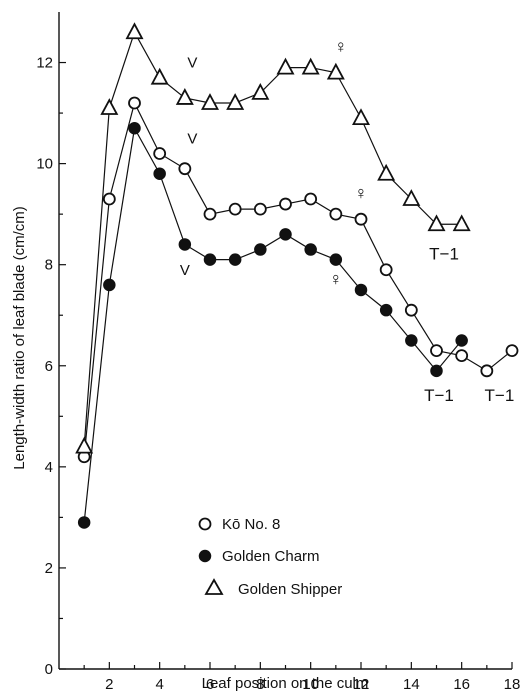 This screenshot has width=524, height=694. What do you see at coordinates (19, 337) in the screenshot?
I see `y-axis-label: Length-width ratio of leaf blade (cm/cm)` at bounding box center [19, 337].